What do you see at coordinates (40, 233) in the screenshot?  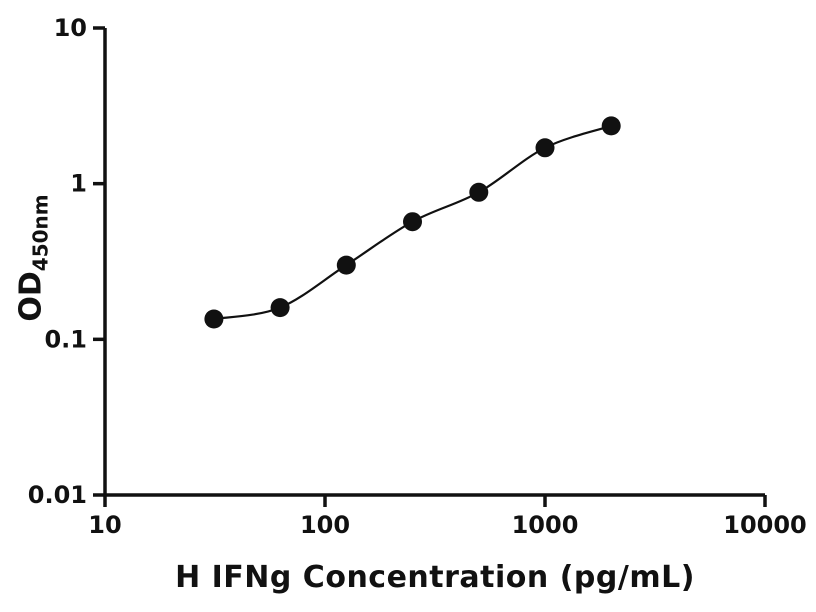 I see `y-axis-title-subscript: 450nm` at bounding box center [40, 233].